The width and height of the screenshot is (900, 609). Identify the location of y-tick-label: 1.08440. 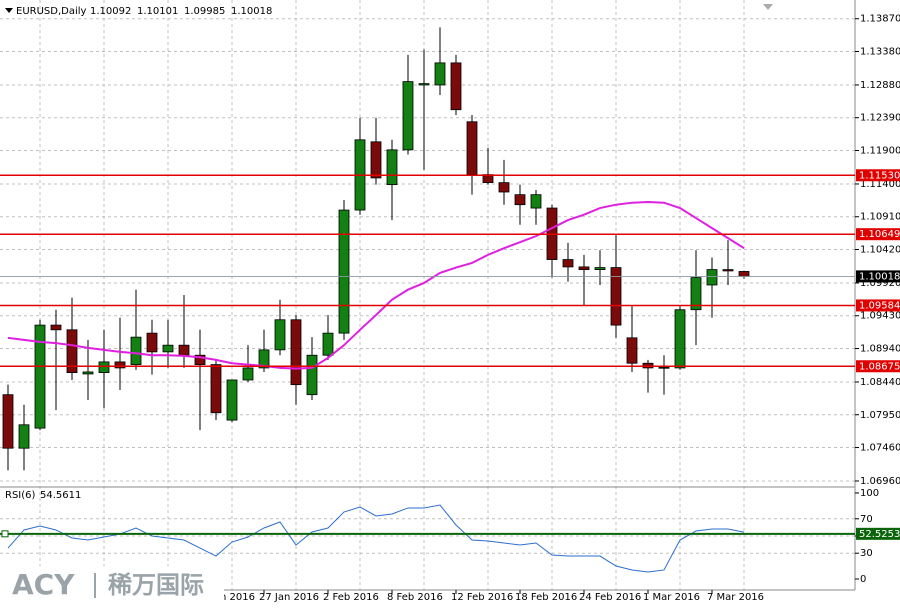
(880, 382).